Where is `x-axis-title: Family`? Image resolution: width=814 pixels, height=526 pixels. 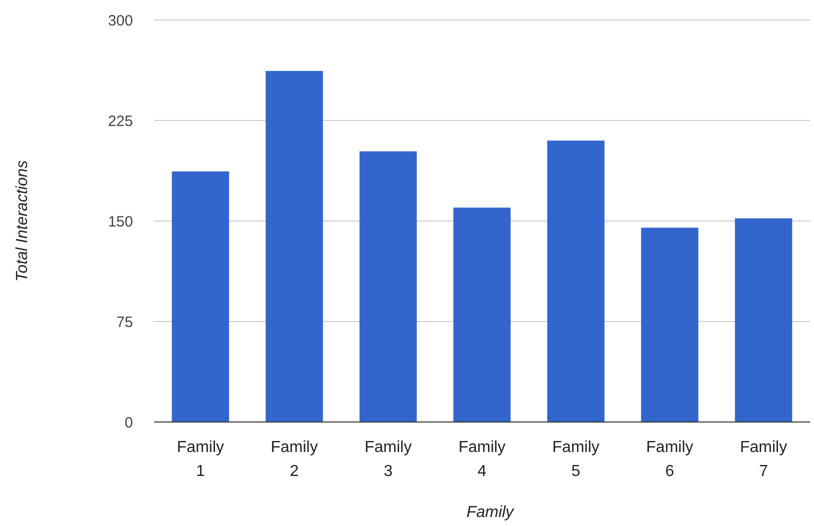 x-axis-title: Family is located at coordinates (490, 512).